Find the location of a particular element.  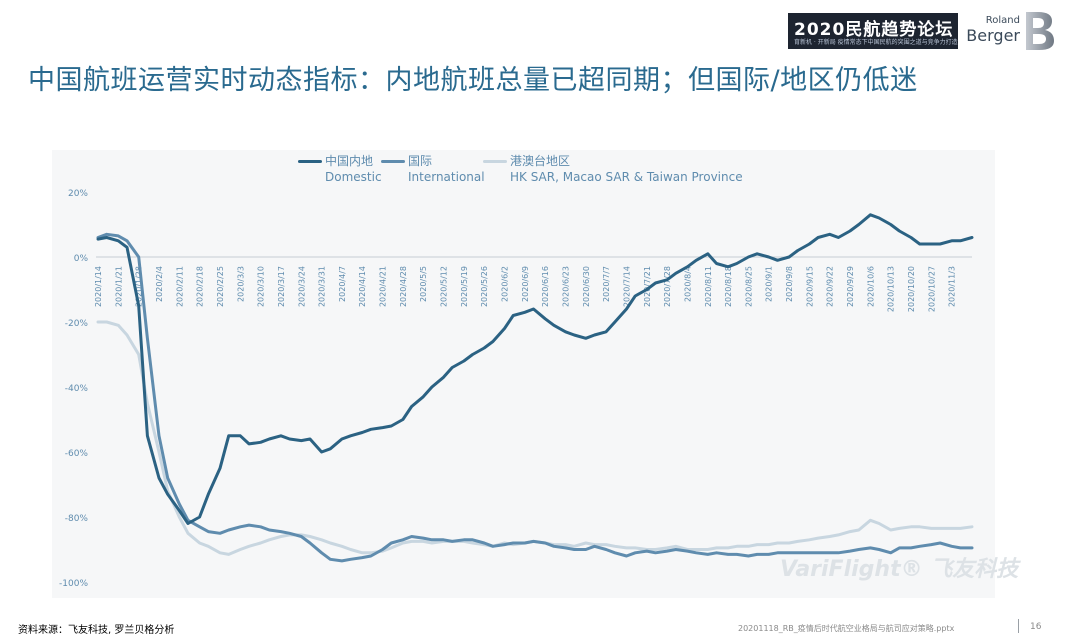

legend-swatch-hkmt is located at coordinates (495, 161).